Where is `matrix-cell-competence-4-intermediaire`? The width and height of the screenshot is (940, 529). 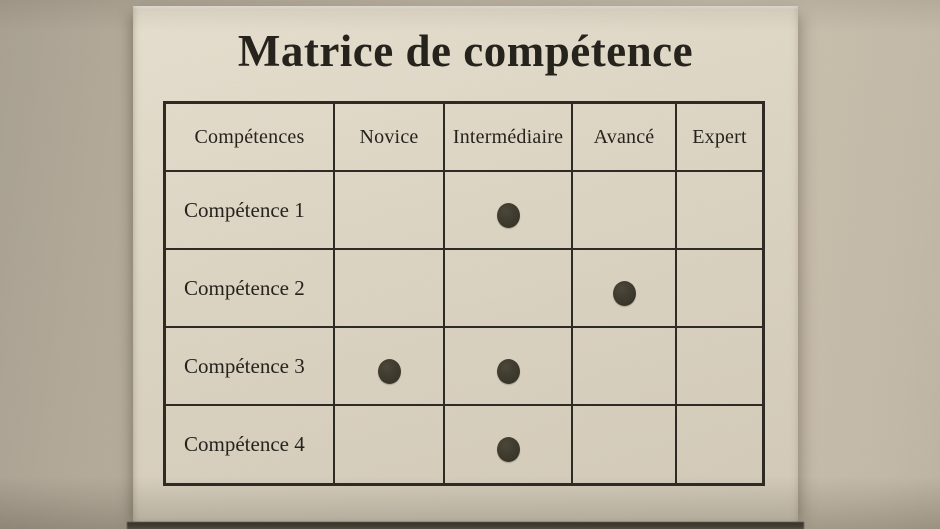 matrix-cell-competence-4-intermediaire is located at coordinates (507, 443).